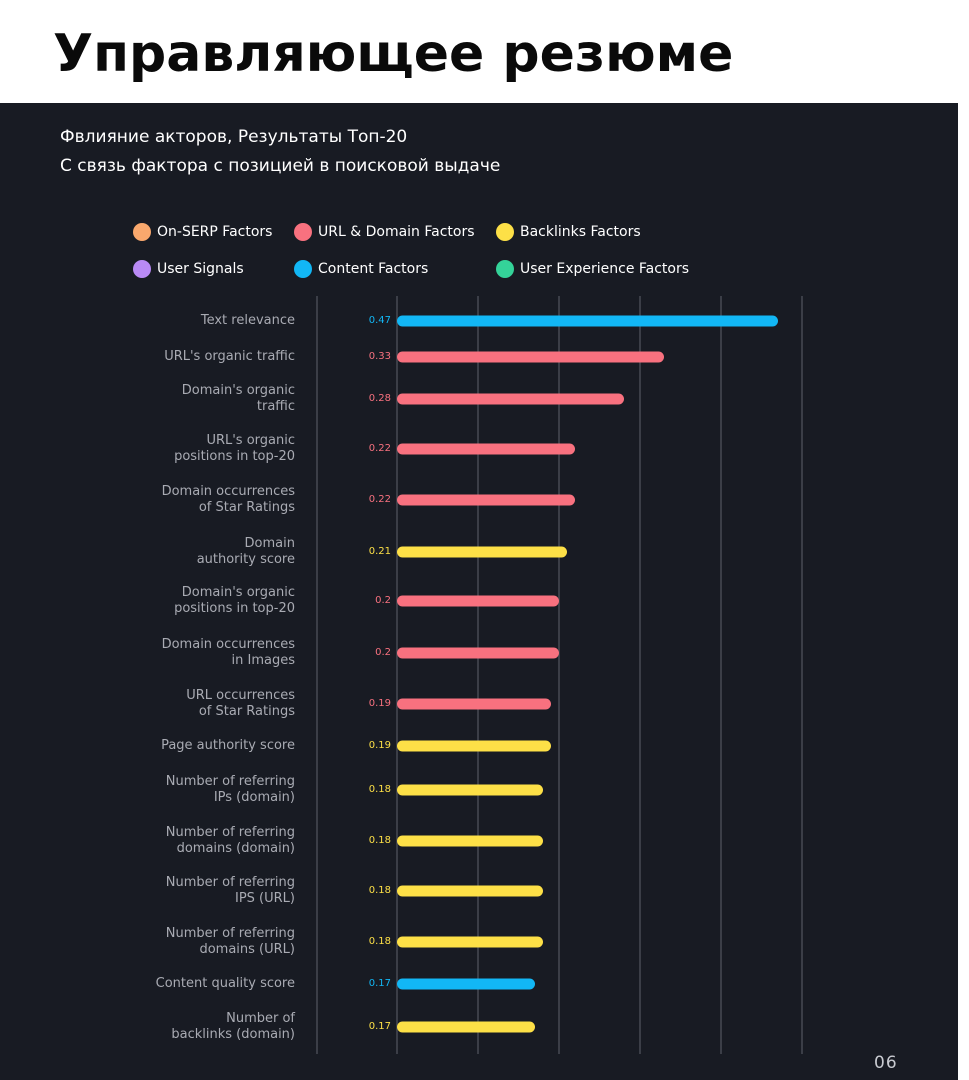 Image resolution: width=969 pixels, height=1080 pixels. Describe the element at coordinates (247, 949) in the screenshot. I see `category-label-line: domains (URL)` at that location.